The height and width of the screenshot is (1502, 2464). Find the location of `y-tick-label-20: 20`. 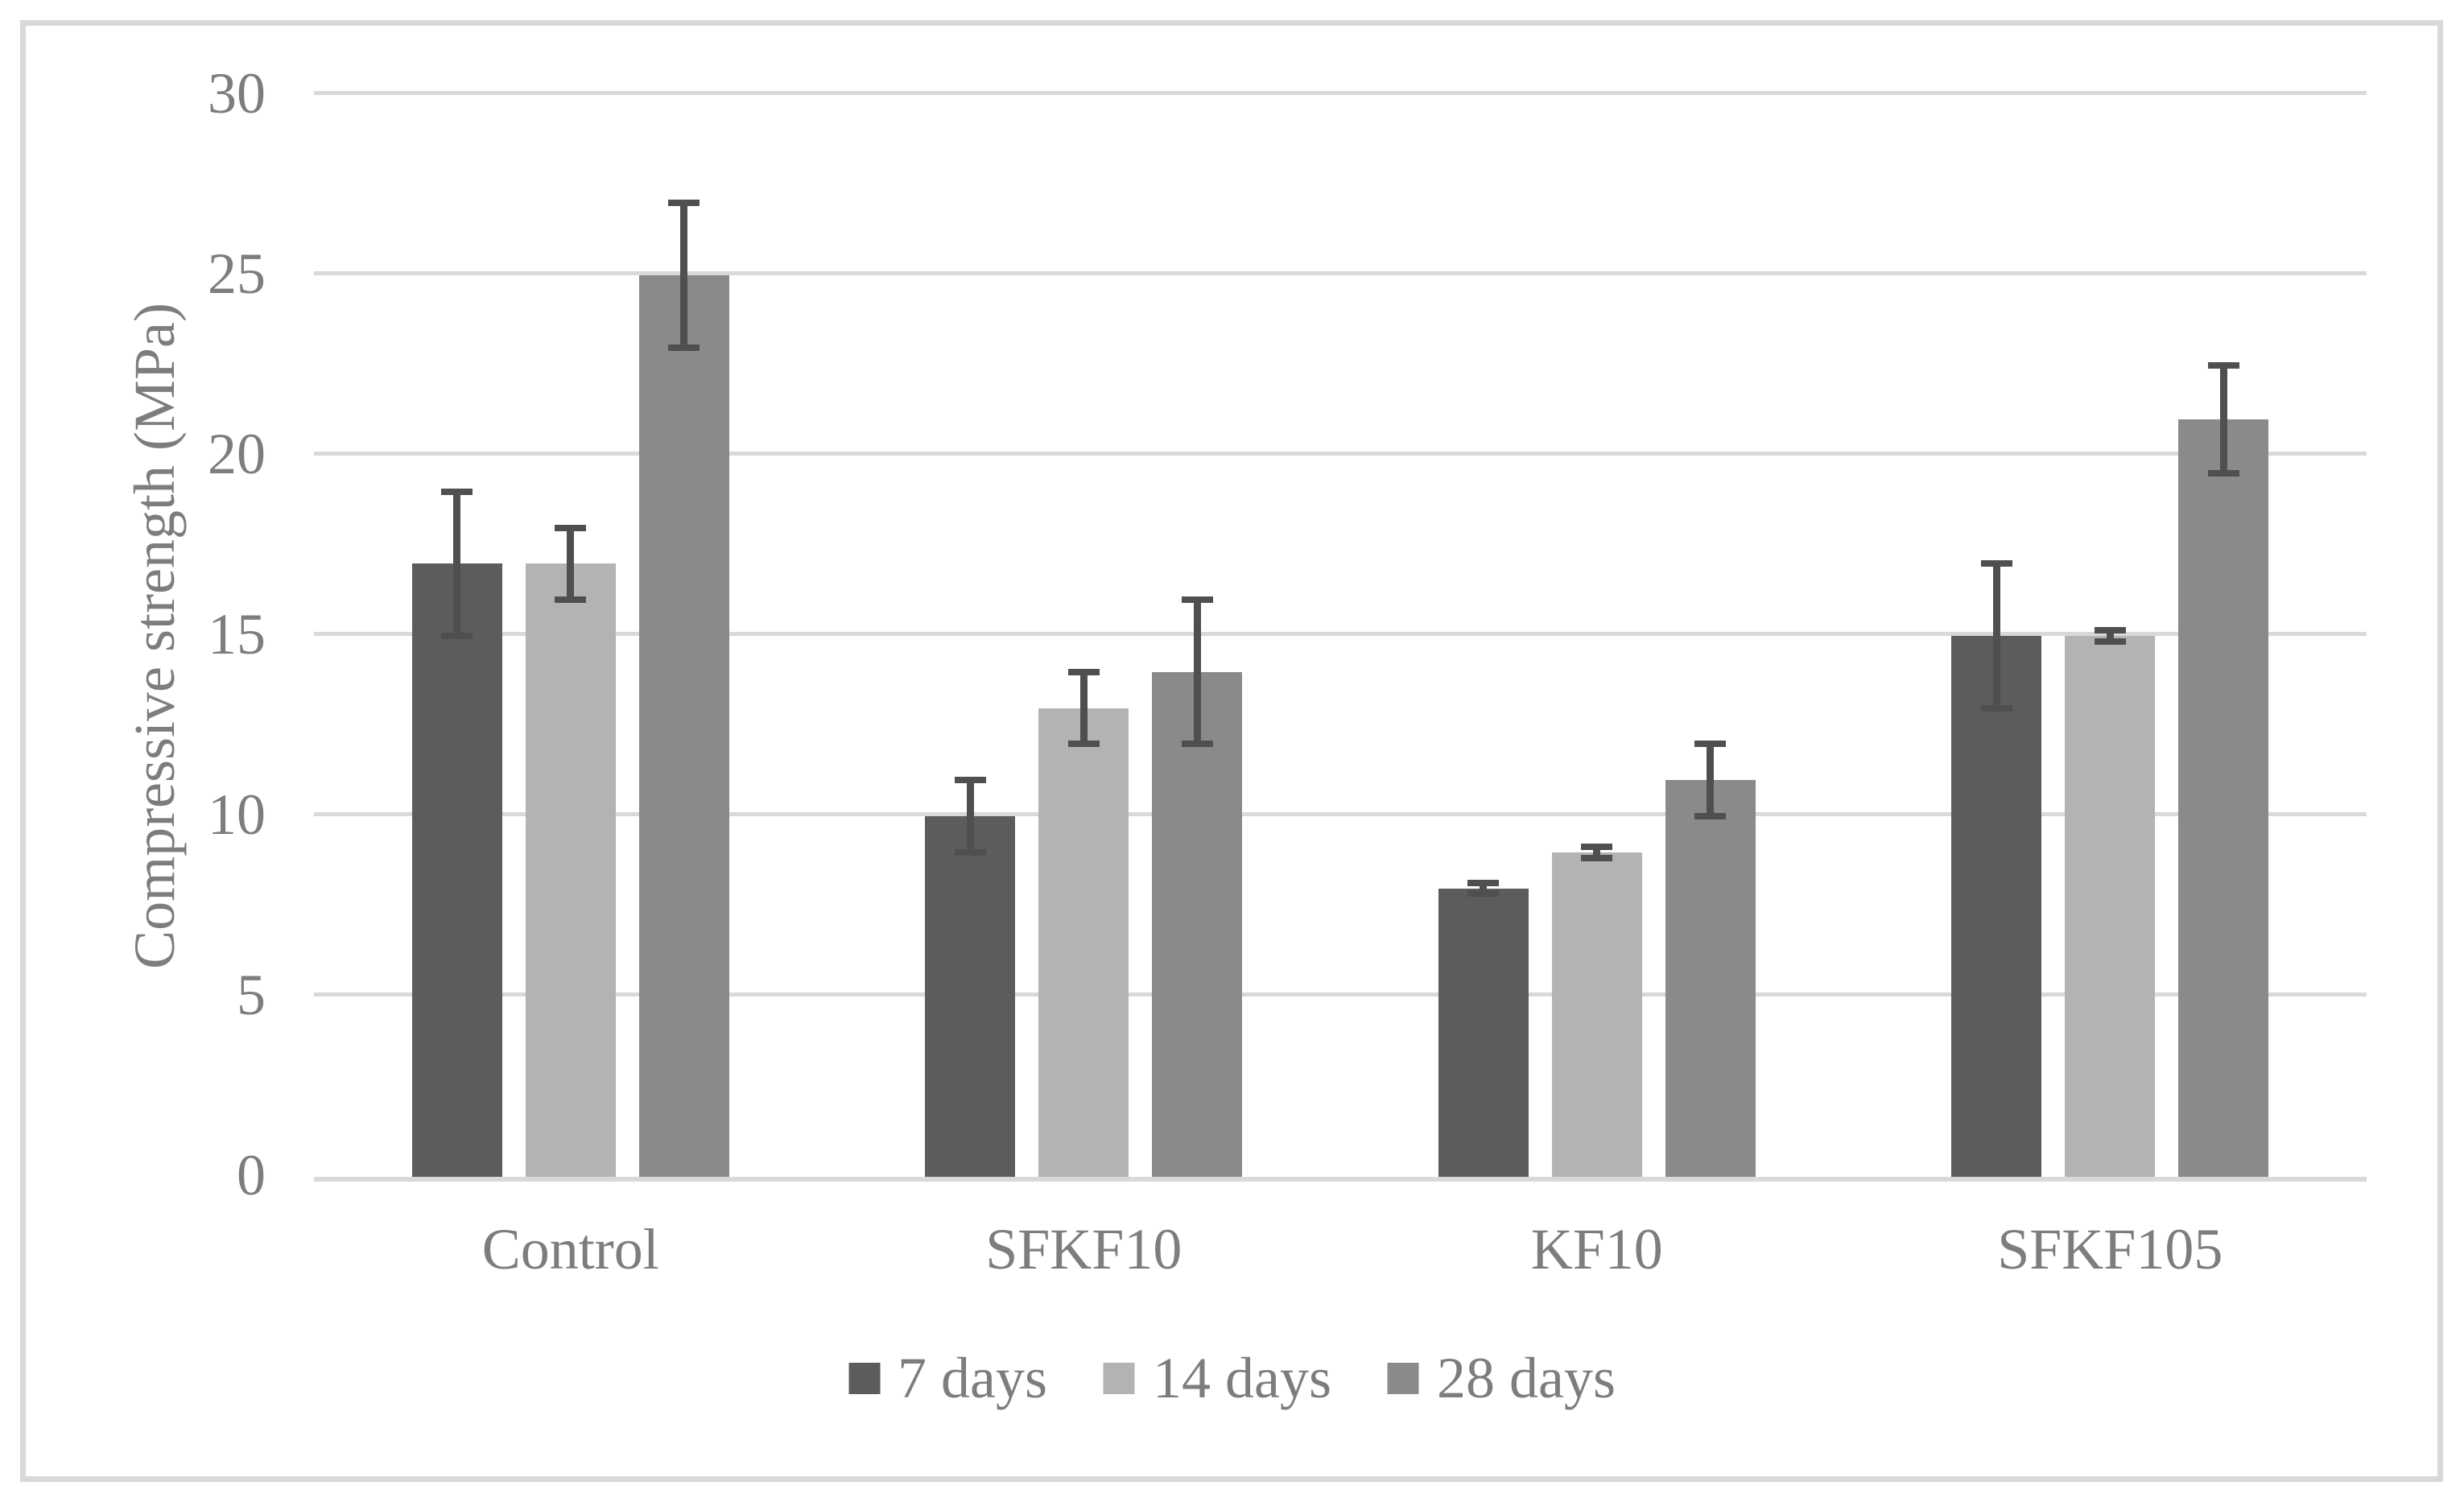

y-tick-label-20: 20 is located at coordinates (237, 453).